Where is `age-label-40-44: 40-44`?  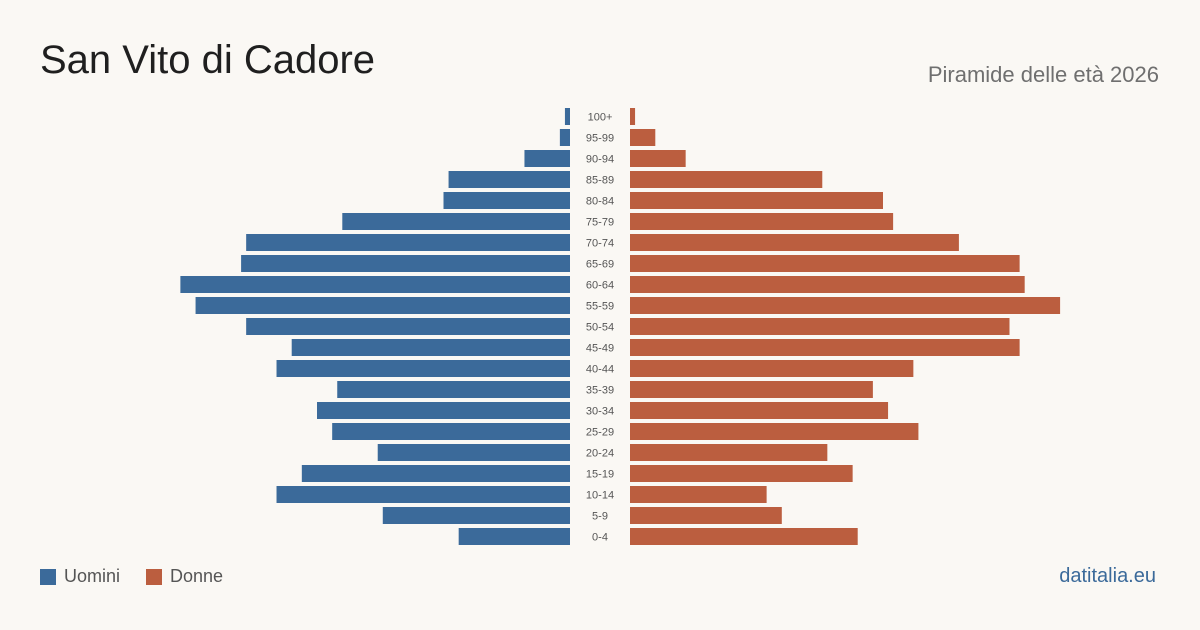
age-label-40-44: 40-44 is located at coordinates (600, 370).